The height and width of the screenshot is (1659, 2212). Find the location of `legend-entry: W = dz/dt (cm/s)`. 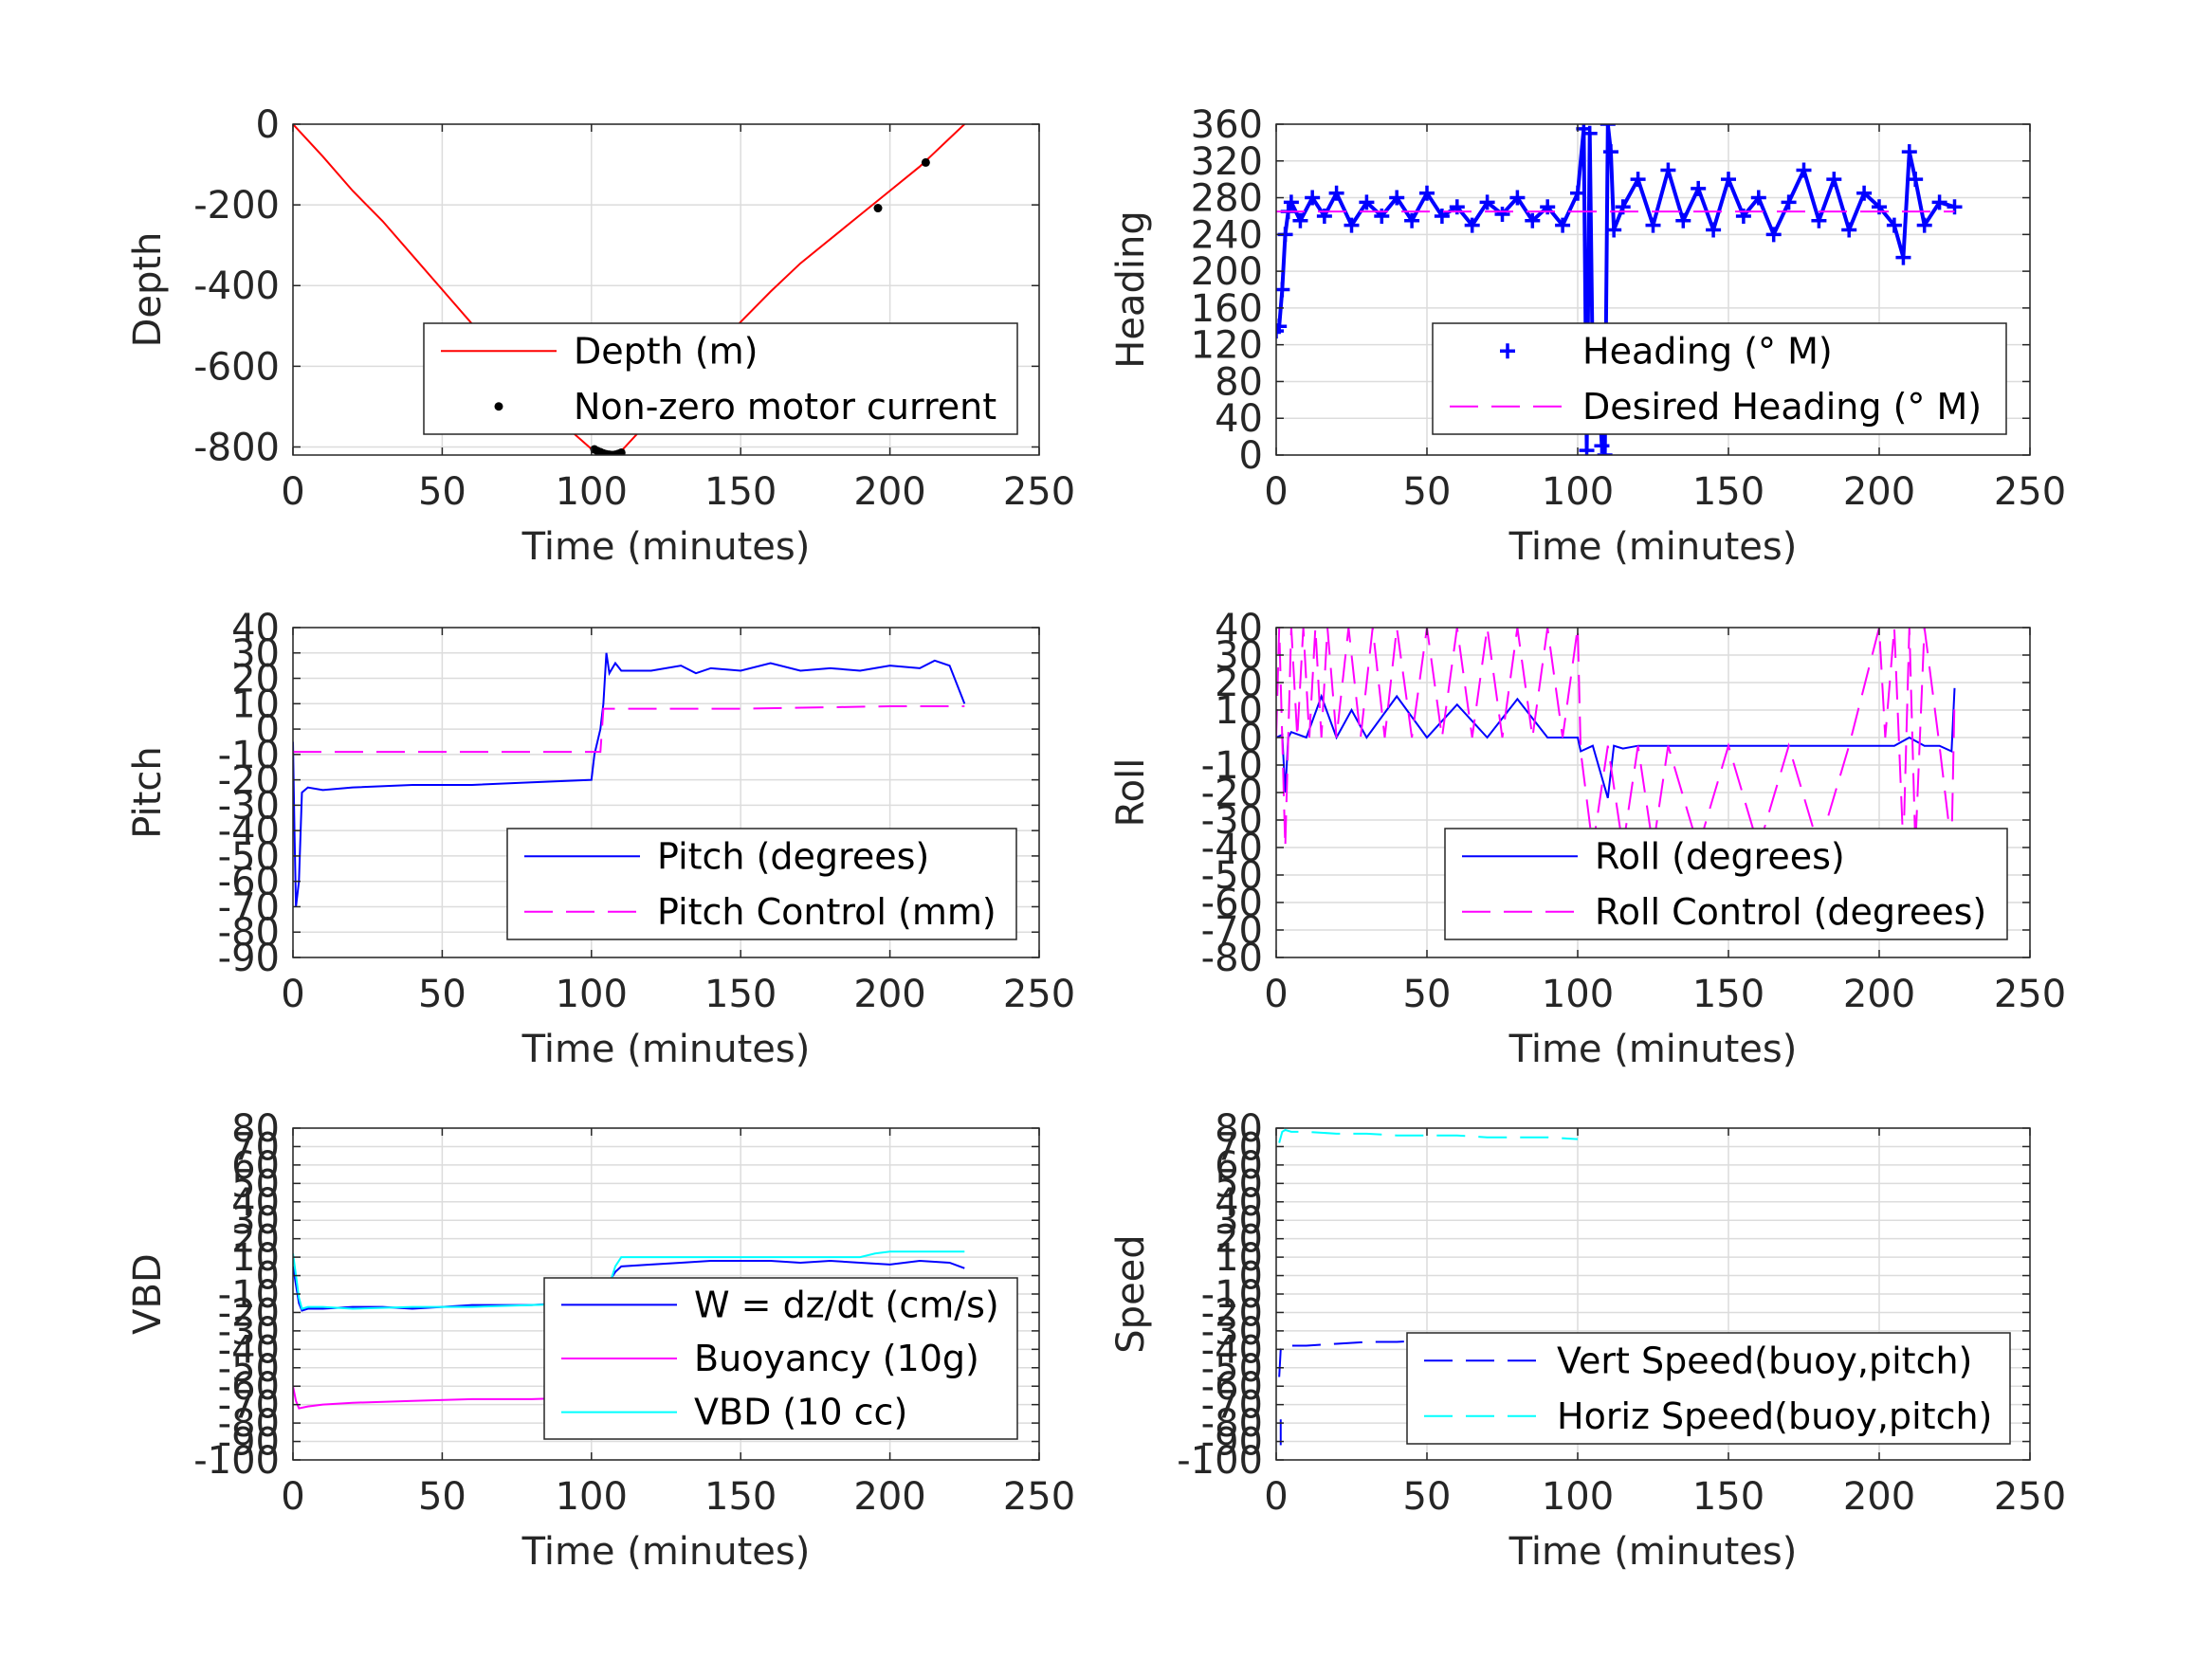

legend-entry: W = dz/dt (cm/s) is located at coordinates (846, 1304).